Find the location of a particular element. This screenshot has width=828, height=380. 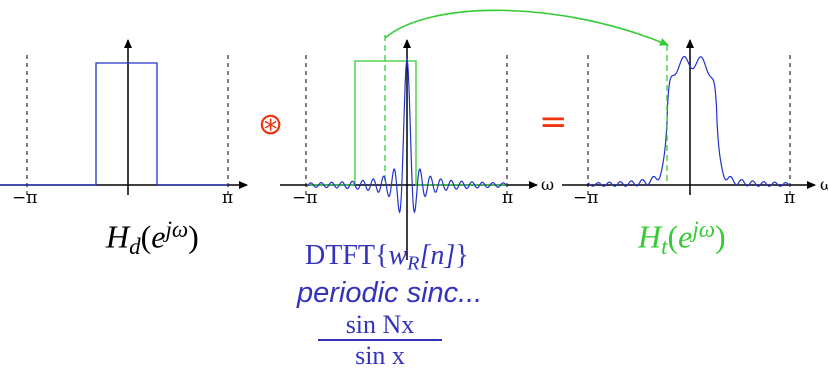

dtft-suffix: } is located at coordinates (462, 255).